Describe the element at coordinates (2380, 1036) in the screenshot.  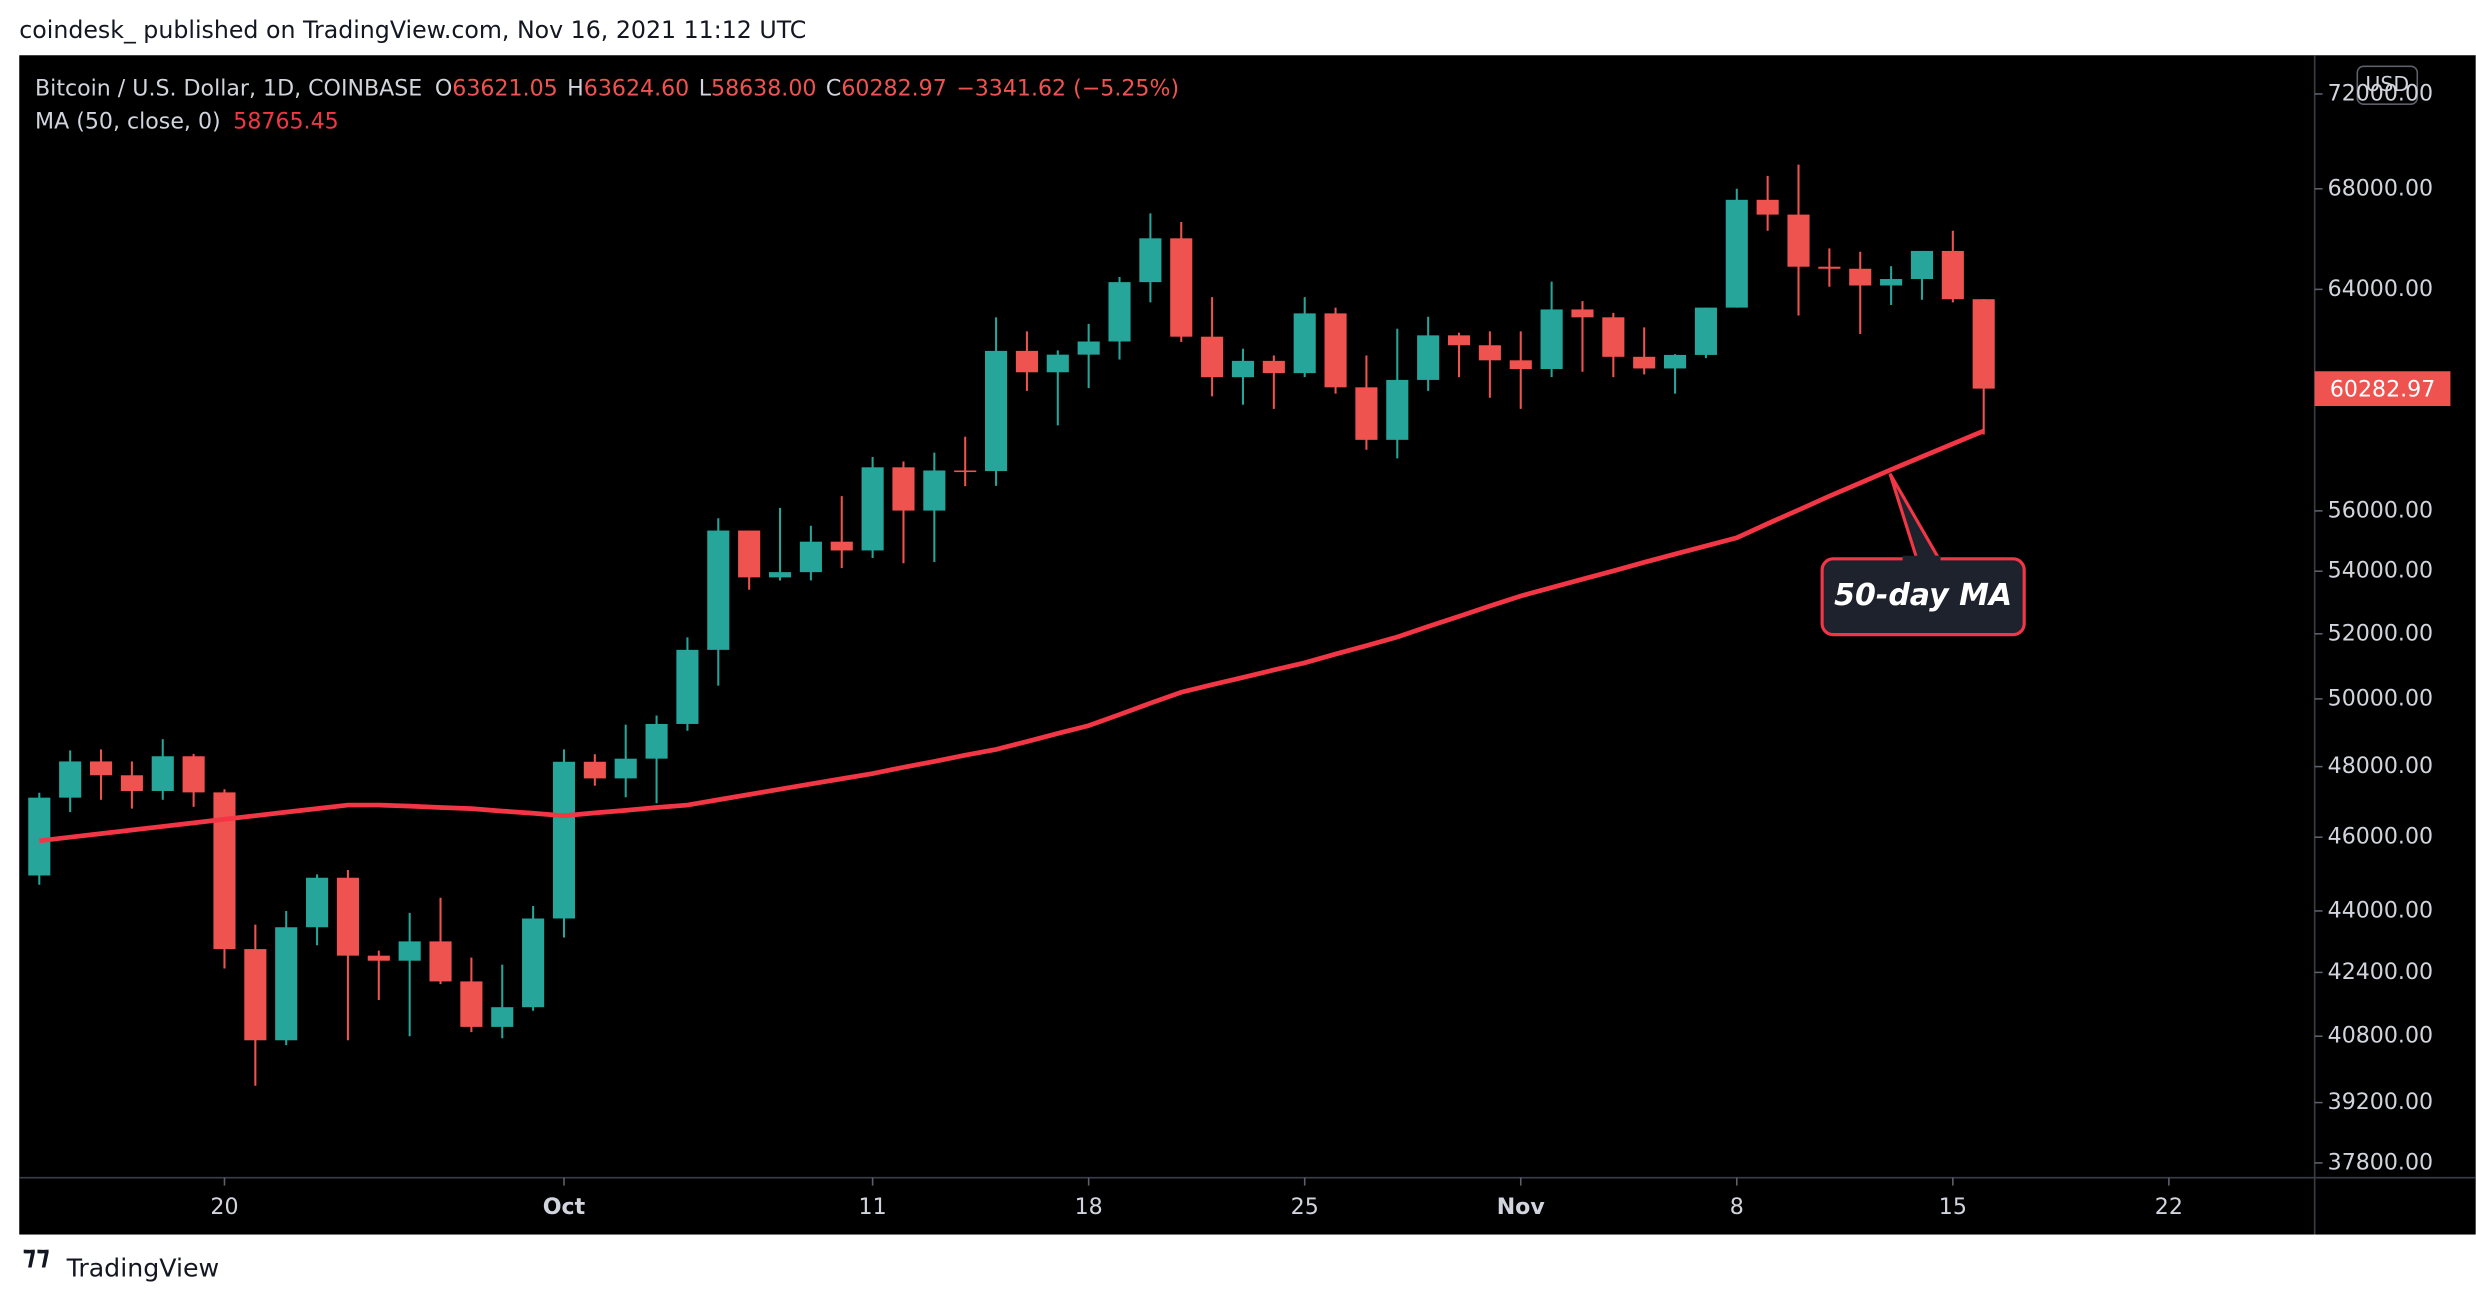
I see `y-tick-label: 40800.00` at that location.